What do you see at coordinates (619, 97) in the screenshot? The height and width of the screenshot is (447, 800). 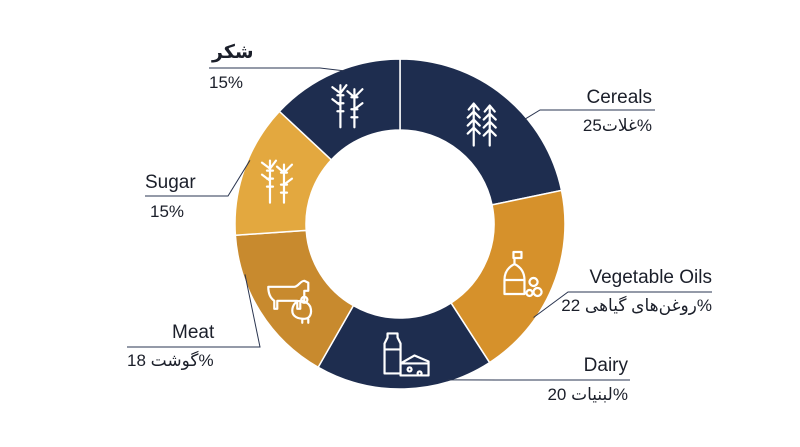 I see `slice-name-cereals: Cereals` at bounding box center [619, 97].